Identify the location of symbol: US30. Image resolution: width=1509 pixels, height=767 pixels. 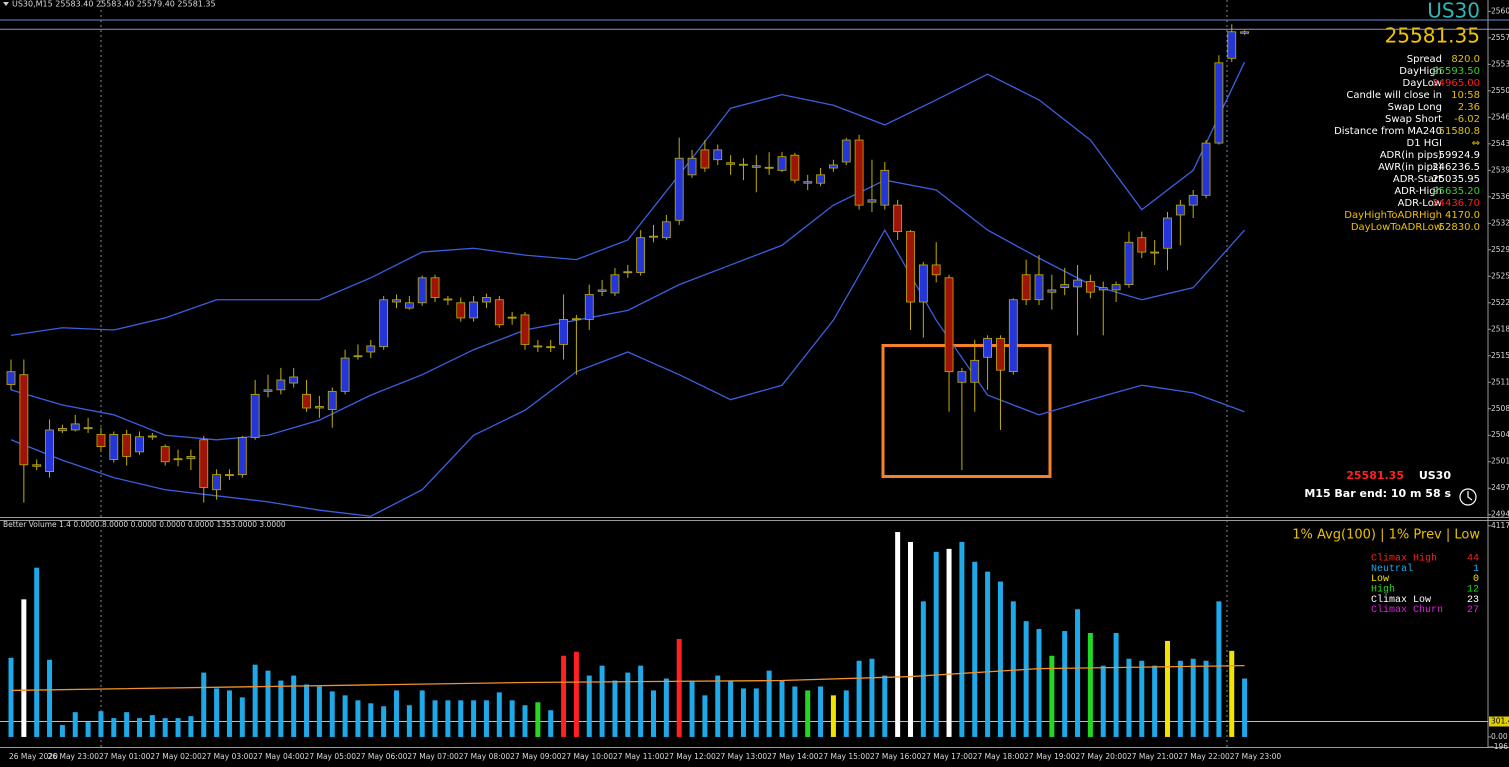
(1453, 11).